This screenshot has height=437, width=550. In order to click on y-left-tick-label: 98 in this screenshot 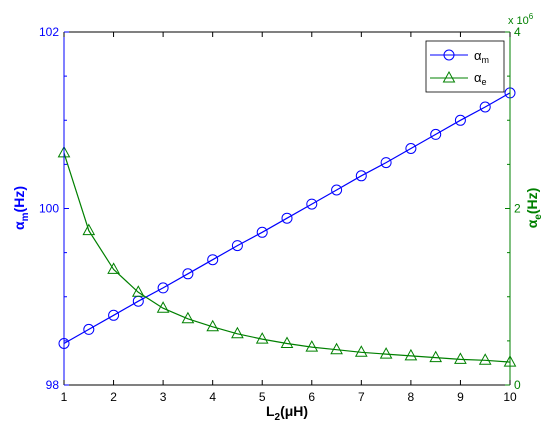, I will do `click(53, 385)`.